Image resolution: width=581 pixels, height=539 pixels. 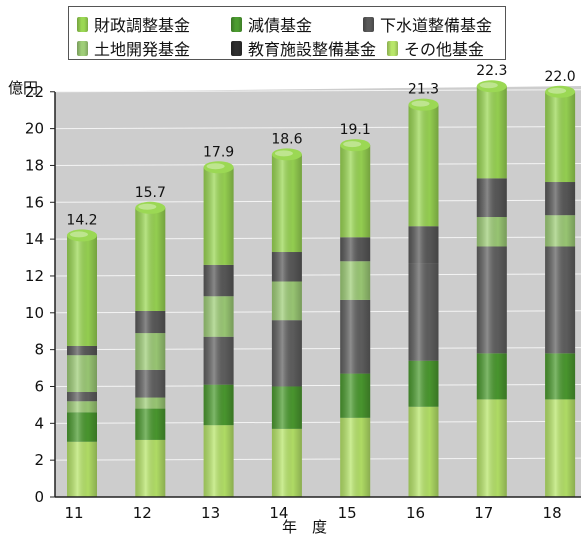 I want to click on x-tick-label: 11, so click(x=73, y=513).